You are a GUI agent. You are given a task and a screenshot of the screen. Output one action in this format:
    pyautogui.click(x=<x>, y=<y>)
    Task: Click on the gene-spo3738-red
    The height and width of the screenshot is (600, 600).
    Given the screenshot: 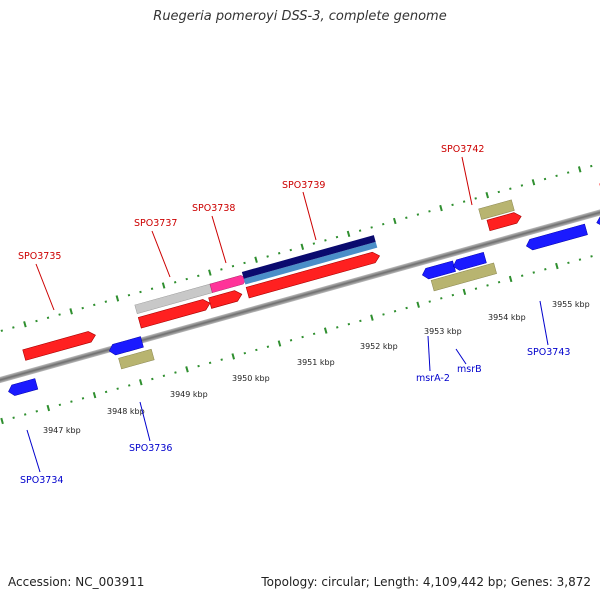 What is the action you would take?
    pyautogui.click(x=226, y=299)
    